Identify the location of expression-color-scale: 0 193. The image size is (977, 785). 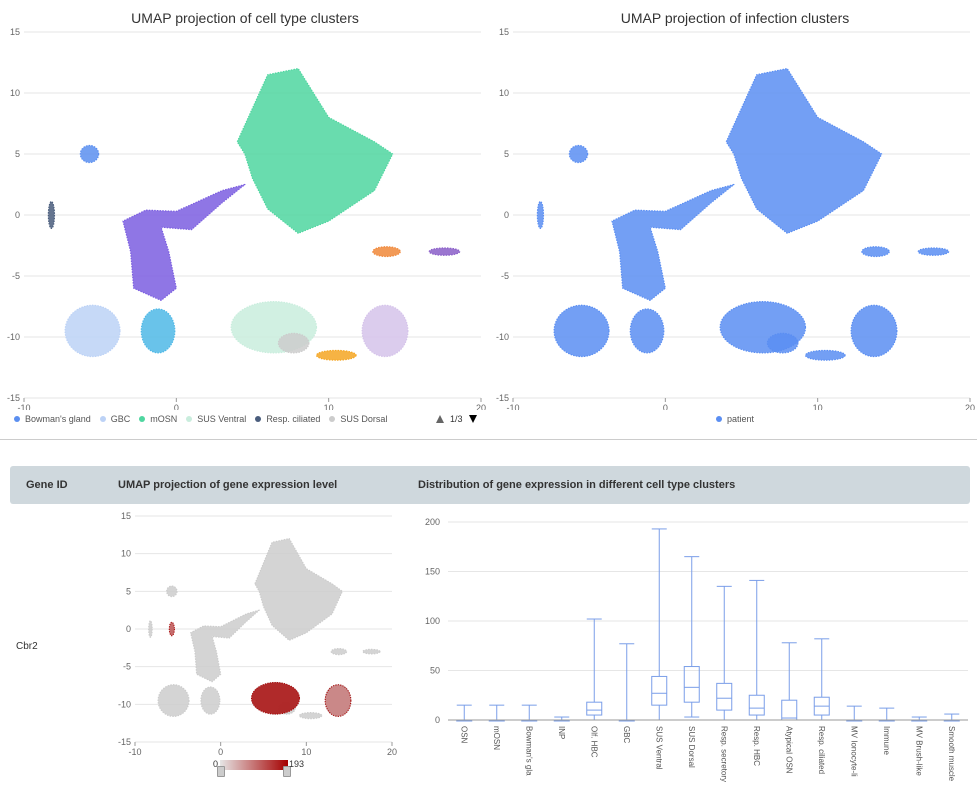
(258, 769).